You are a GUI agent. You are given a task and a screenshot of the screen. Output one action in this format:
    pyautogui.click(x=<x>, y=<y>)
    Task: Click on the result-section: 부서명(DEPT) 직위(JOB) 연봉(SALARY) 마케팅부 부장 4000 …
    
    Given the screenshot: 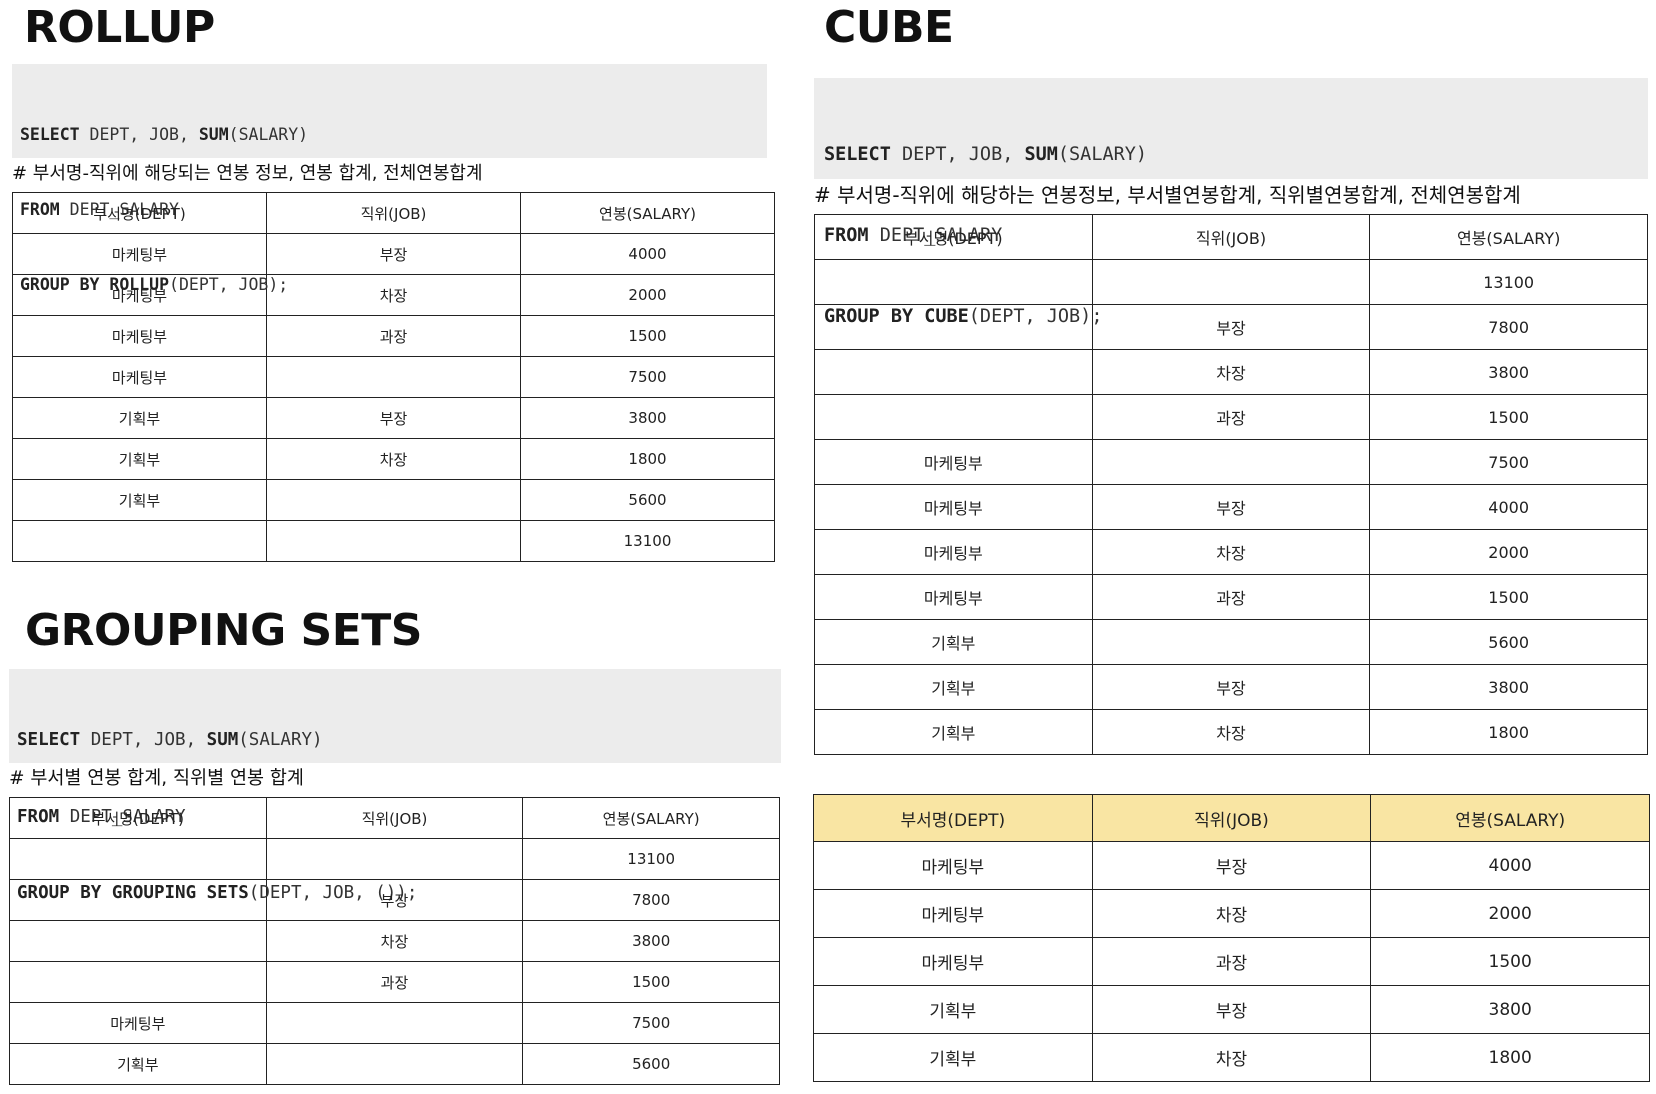 What is the action you would take?
    pyautogui.click(x=1232, y=938)
    